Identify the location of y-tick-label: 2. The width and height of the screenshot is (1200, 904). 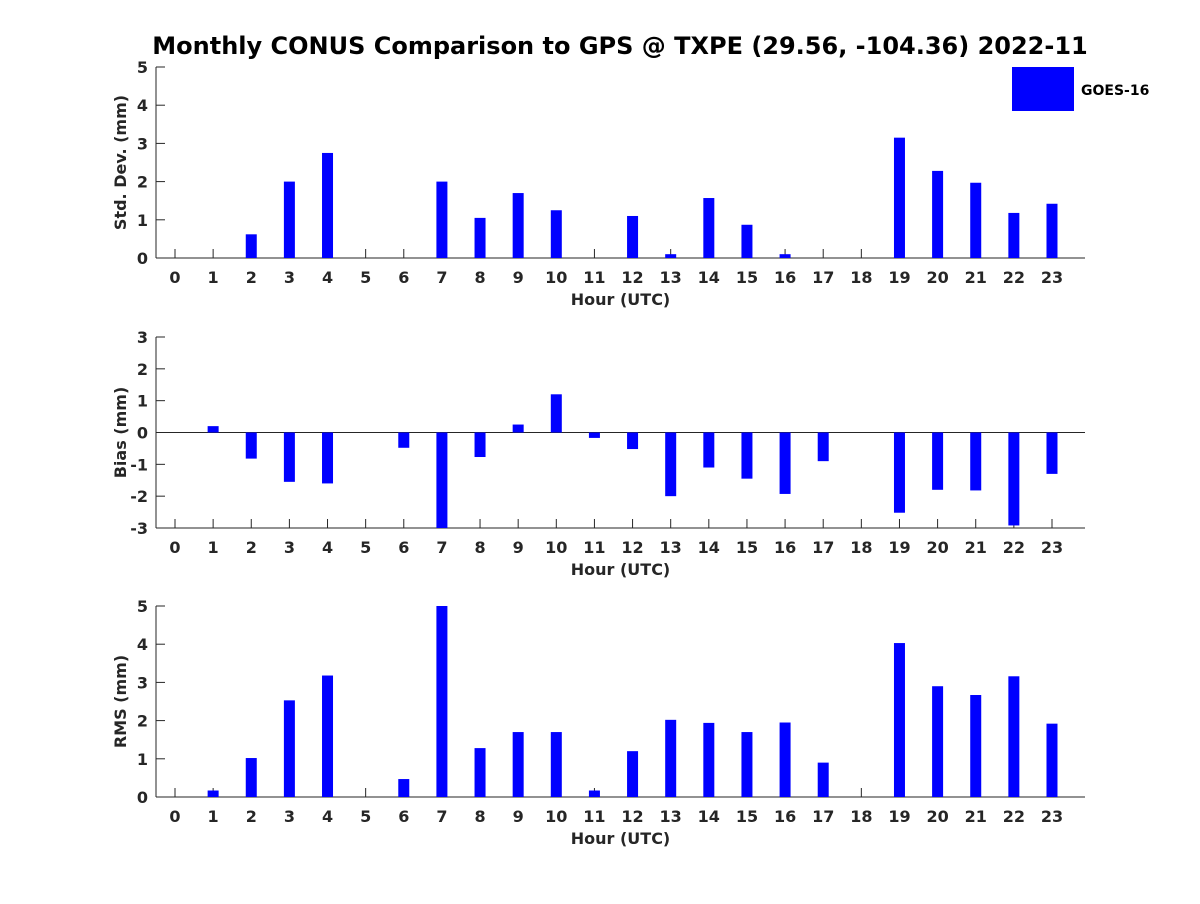
(142, 721).